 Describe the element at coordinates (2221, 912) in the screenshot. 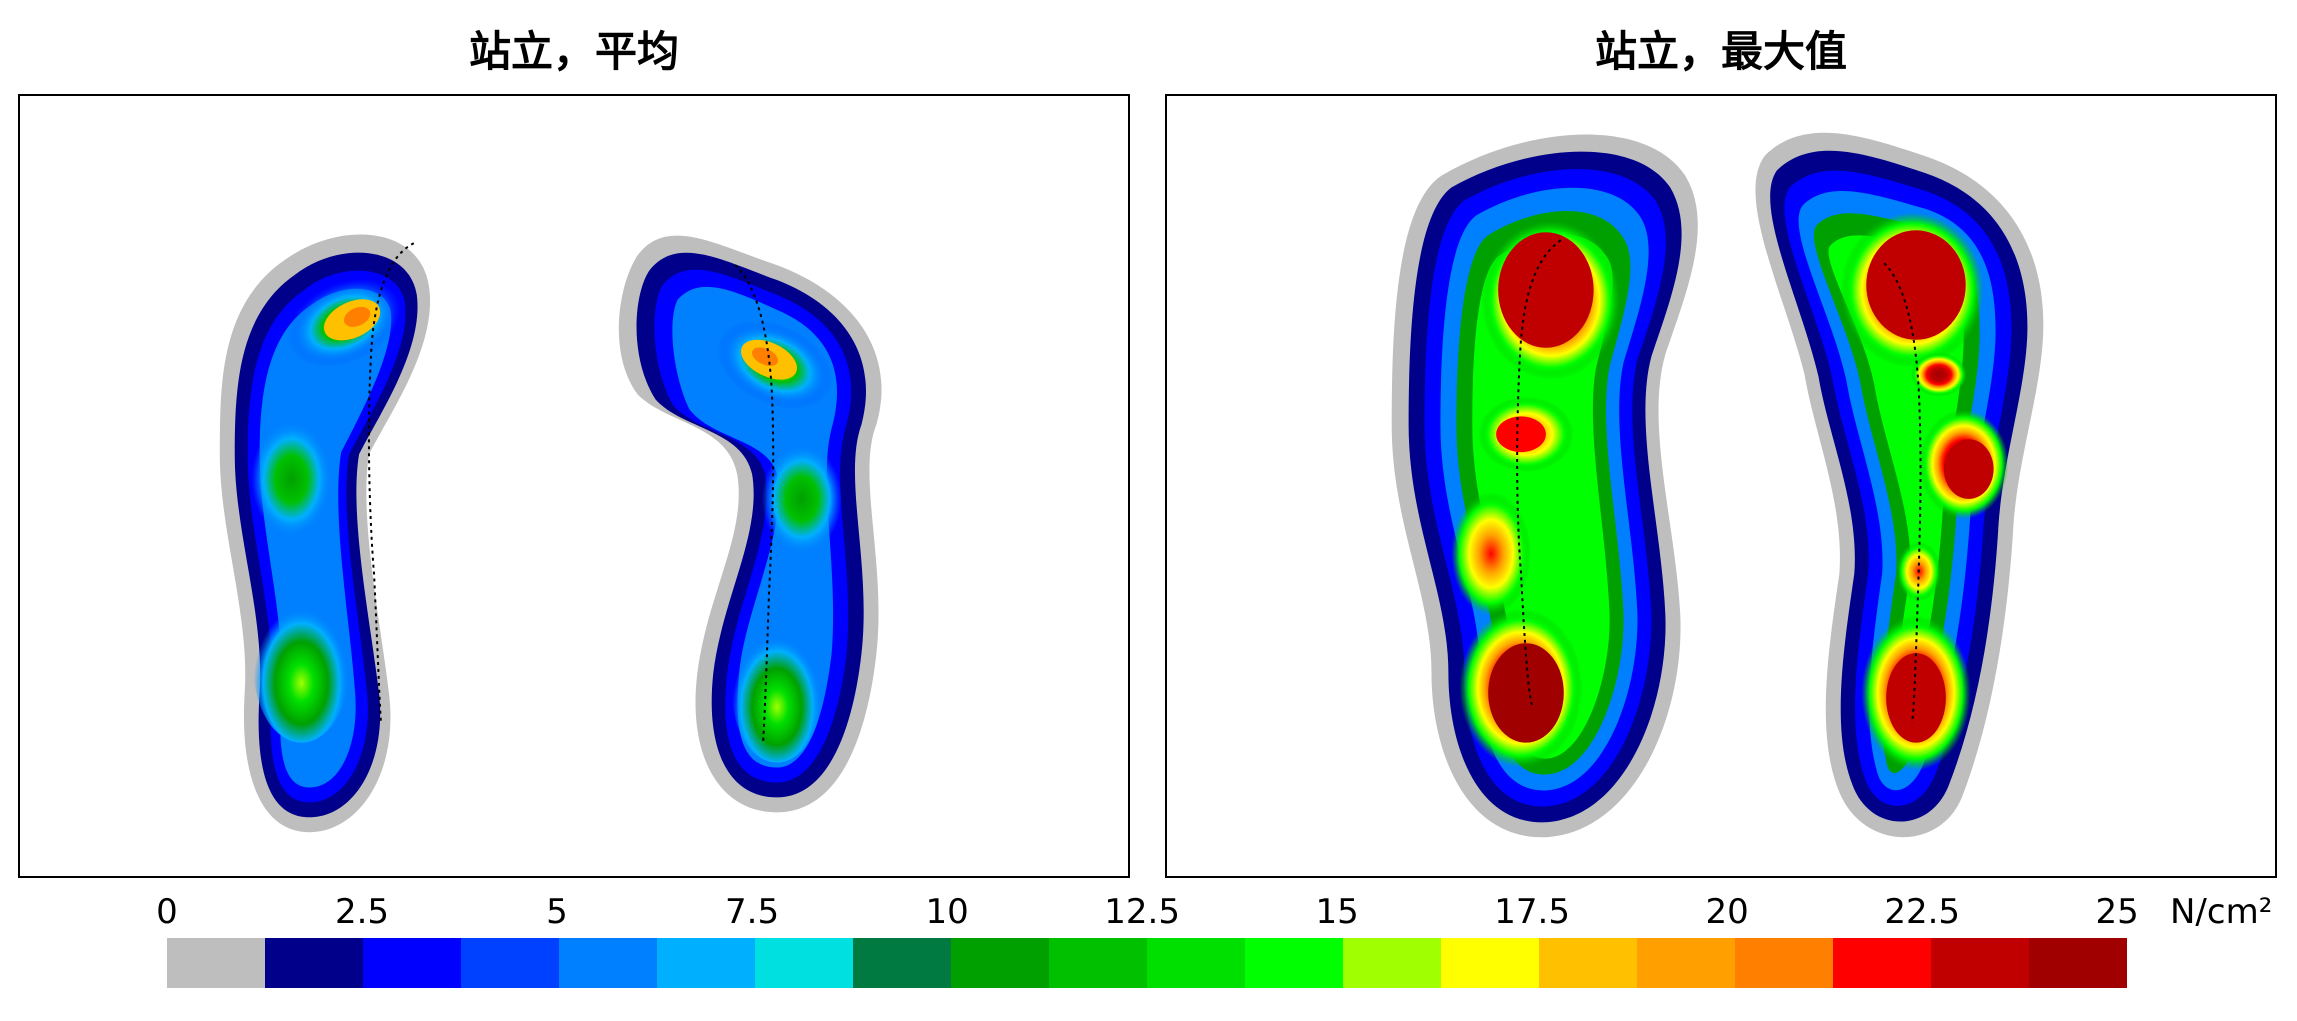

I see `colorbar-unit-label: N/cm²` at that location.